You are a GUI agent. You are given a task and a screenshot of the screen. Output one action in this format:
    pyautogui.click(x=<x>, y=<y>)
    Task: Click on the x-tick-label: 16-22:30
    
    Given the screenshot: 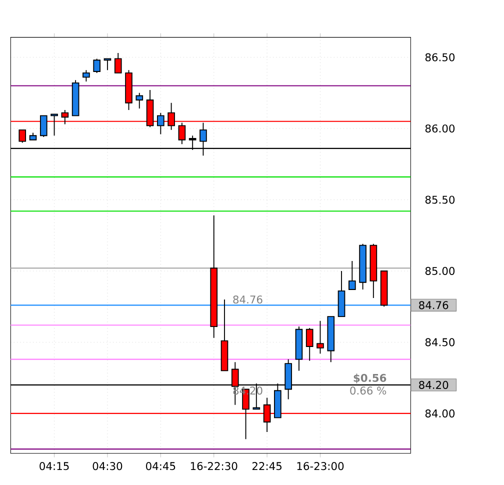 What is the action you would take?
    pyautogui.click(x=214, y=466)
    